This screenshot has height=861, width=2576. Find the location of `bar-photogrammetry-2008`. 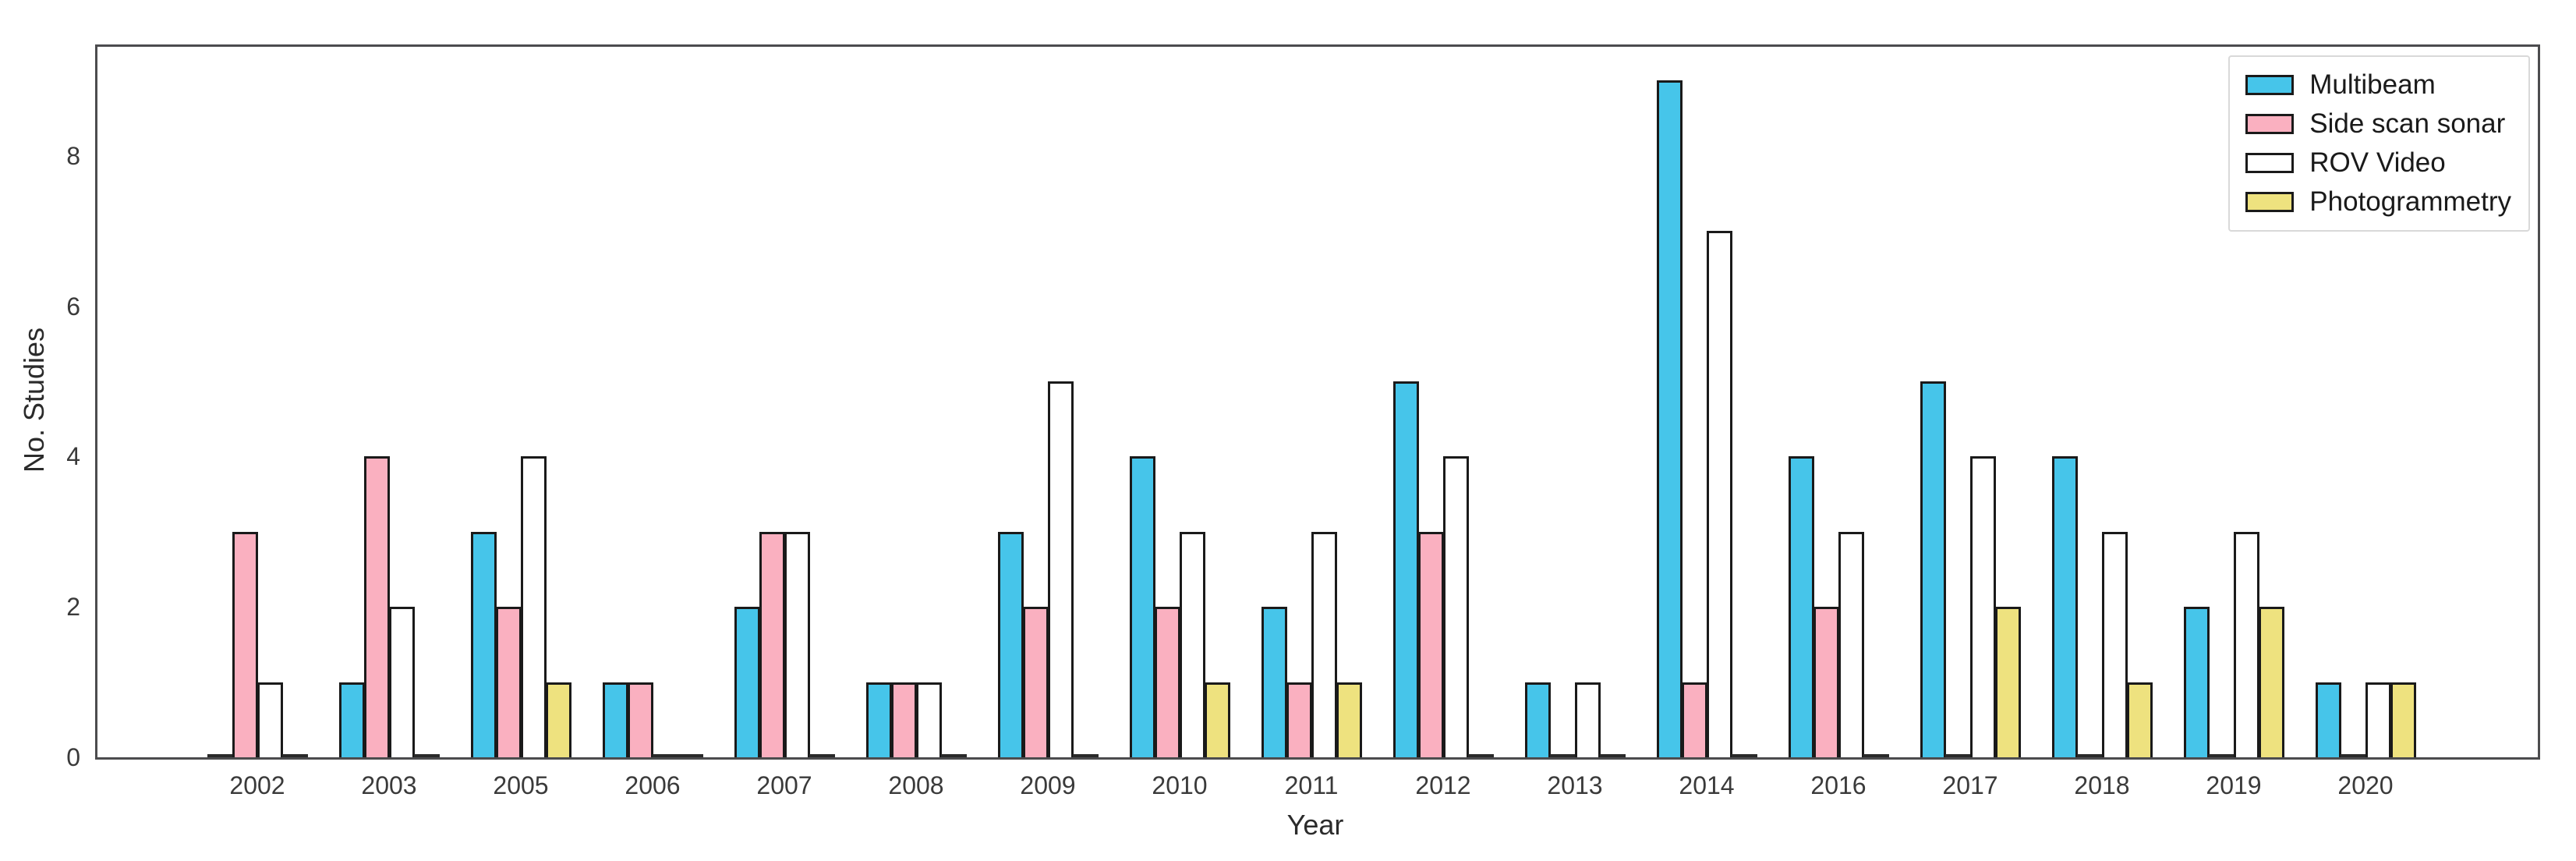

bar-photogrammetry-2008 is located at coordinates (954, 755).